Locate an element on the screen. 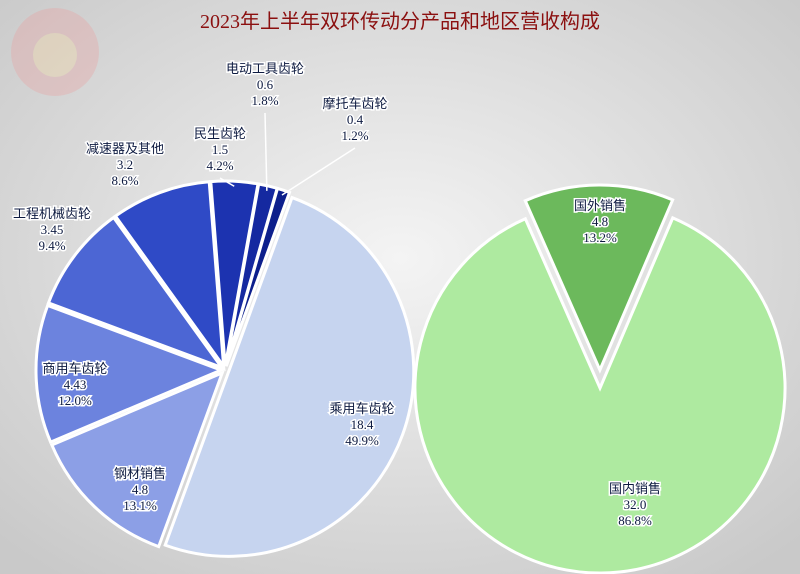 The width and height of the screenshot is (800, 574). percent-label: 12.0% is located at coordinates (75, 400).